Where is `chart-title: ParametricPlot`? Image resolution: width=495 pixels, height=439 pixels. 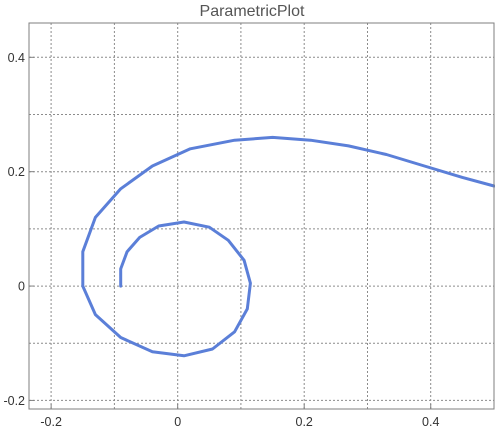
chart-title: ParametricPlot is located at coordinates (252, 11).